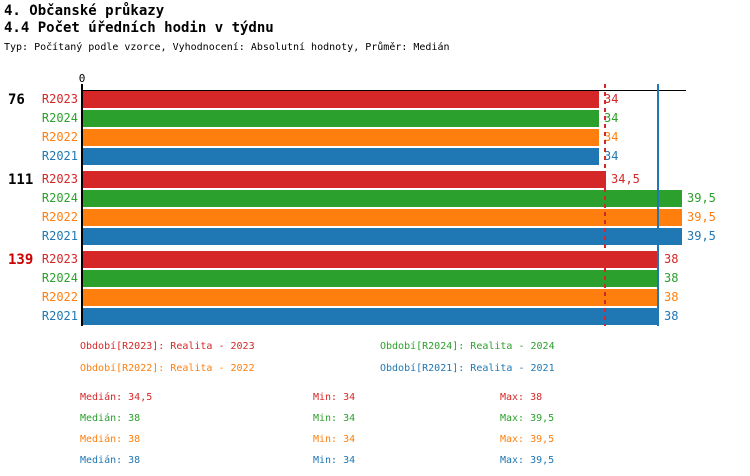 This screenshot has height=476, width=750. What do you see at coordinates (59, 278) in the screenshot?
I see `series-label-139-R2024: R2024` at bounding box center [59, 278].